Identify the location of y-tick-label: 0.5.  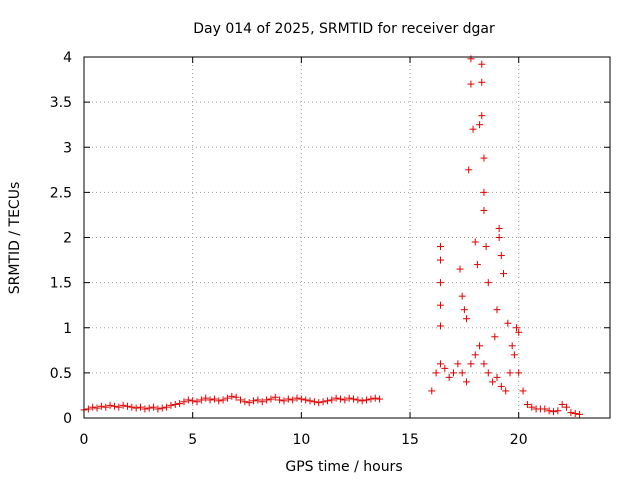
(61, 374).